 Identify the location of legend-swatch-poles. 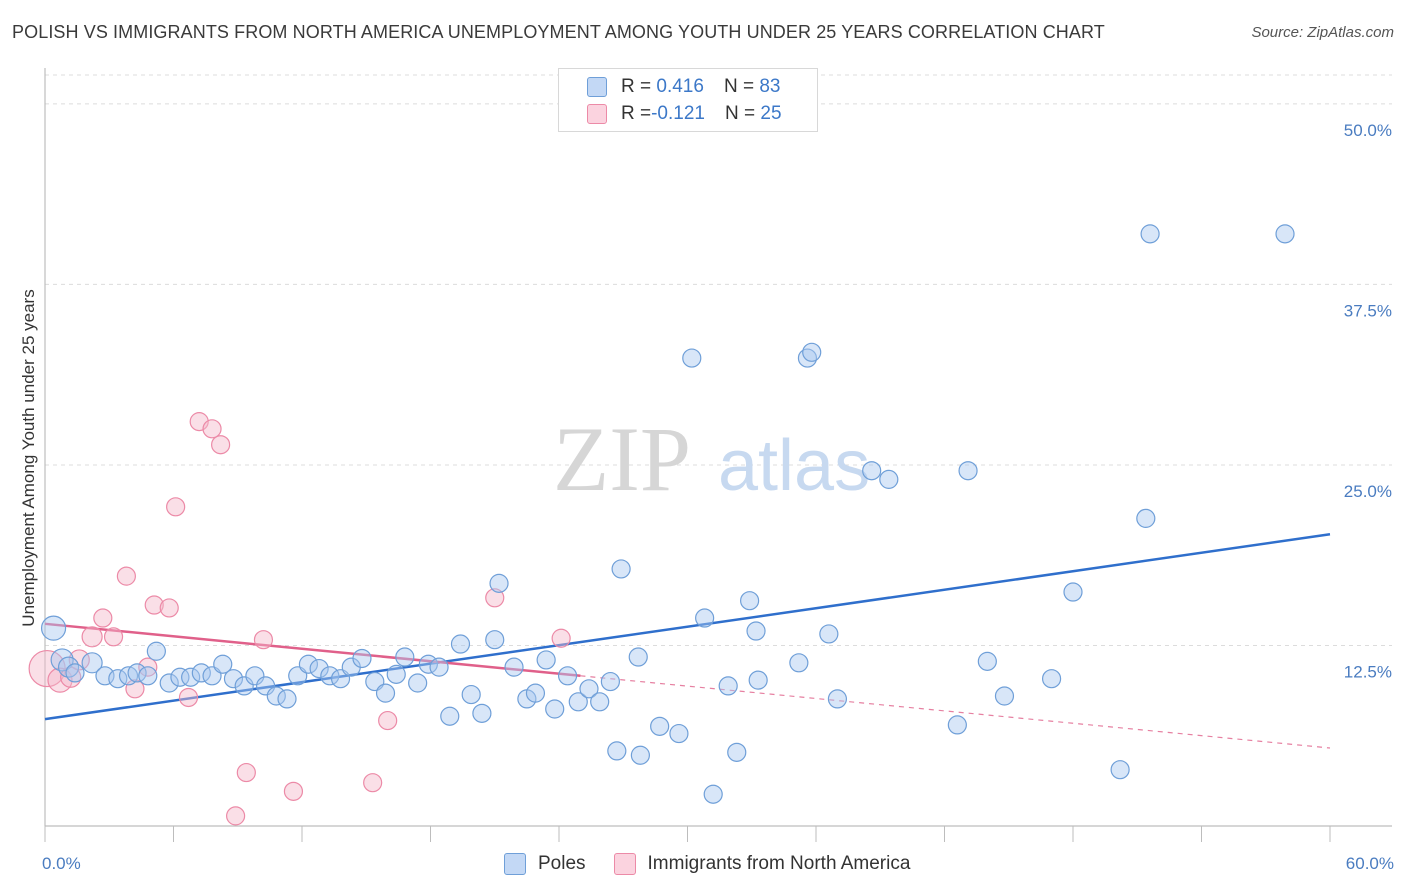
(597, 87).